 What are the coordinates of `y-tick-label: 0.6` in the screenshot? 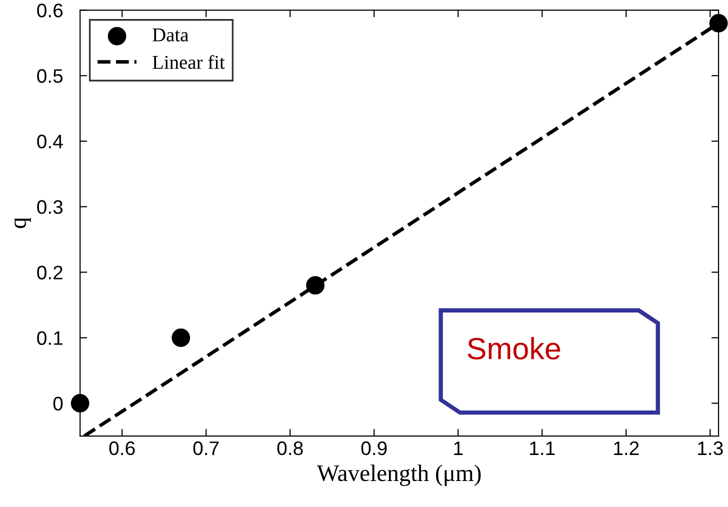 It's located at (50, 11).